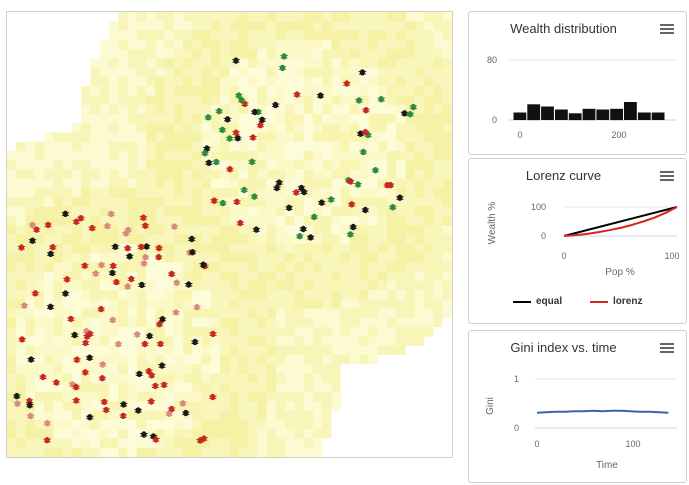  Describe the element at coordinates (537, 301) in the screenshot. I see `legend-item-equal: equal` at that location.